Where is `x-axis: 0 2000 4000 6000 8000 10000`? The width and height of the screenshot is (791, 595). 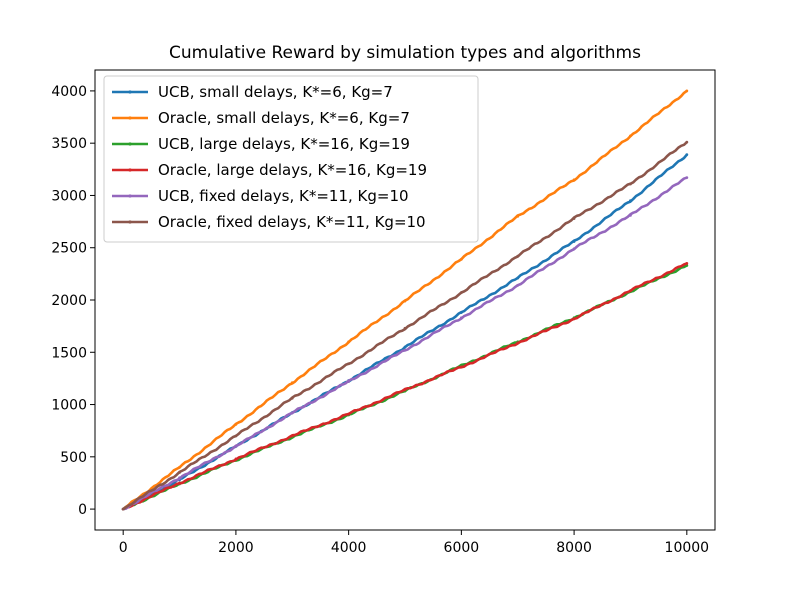 x-axis: 0 2000 4000 6000 8000 10000 is located at coordinates (414, 543).